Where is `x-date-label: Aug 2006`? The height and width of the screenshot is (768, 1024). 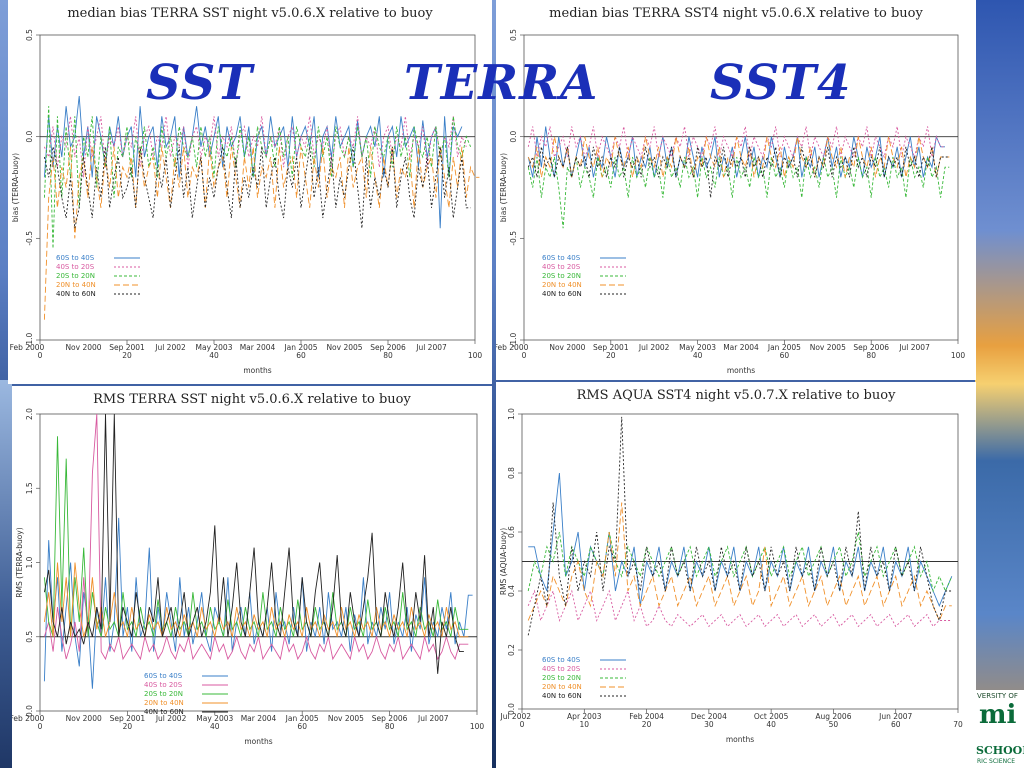 x-date-label: Aug 2006 is located at coordinates (833, 716).